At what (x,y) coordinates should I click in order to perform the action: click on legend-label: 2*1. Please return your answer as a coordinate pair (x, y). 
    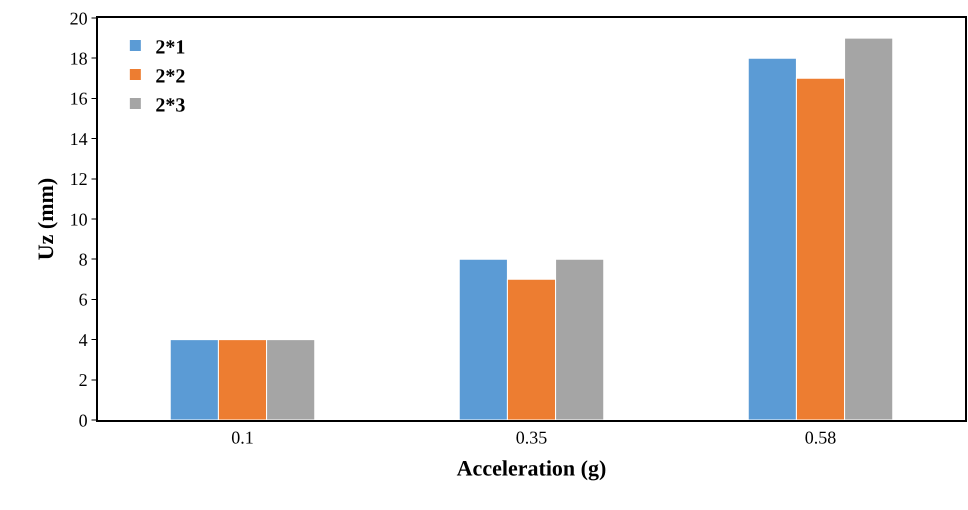
    Looking at the image, I should click on (170, 47).